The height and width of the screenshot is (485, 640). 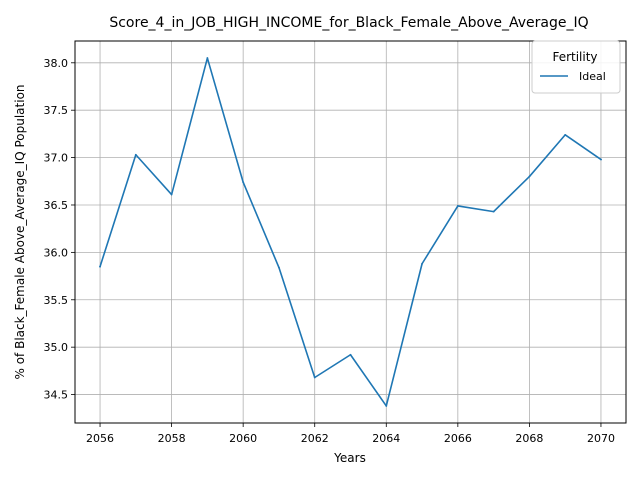 I want to click on x-tick-label: 2068, so click(x=529, y=438).